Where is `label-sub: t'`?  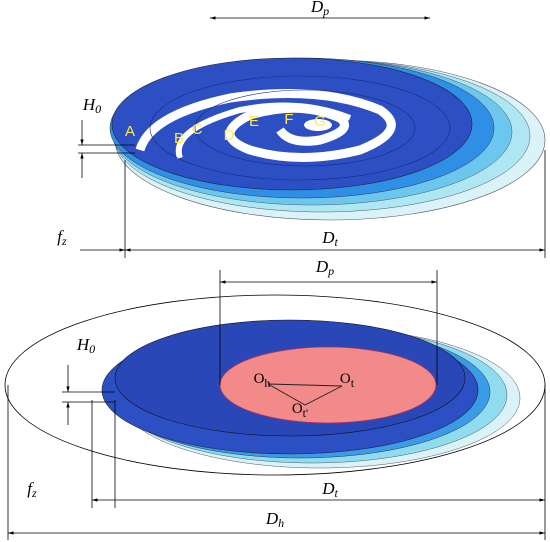
label-sub: t' is located at coordinates (306, 413).